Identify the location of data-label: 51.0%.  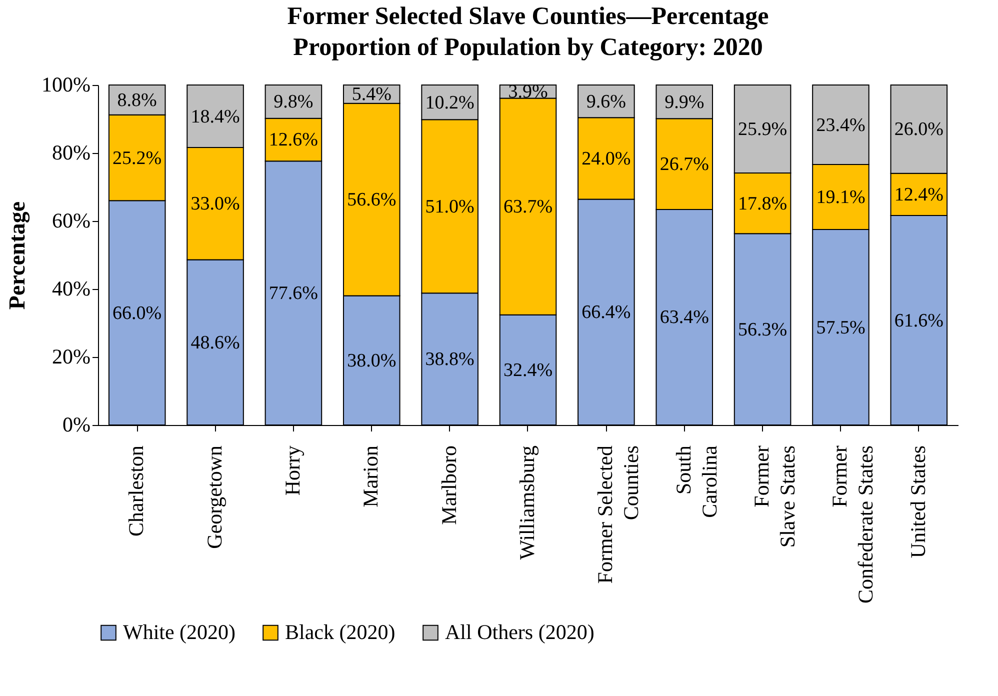
(450, 207).